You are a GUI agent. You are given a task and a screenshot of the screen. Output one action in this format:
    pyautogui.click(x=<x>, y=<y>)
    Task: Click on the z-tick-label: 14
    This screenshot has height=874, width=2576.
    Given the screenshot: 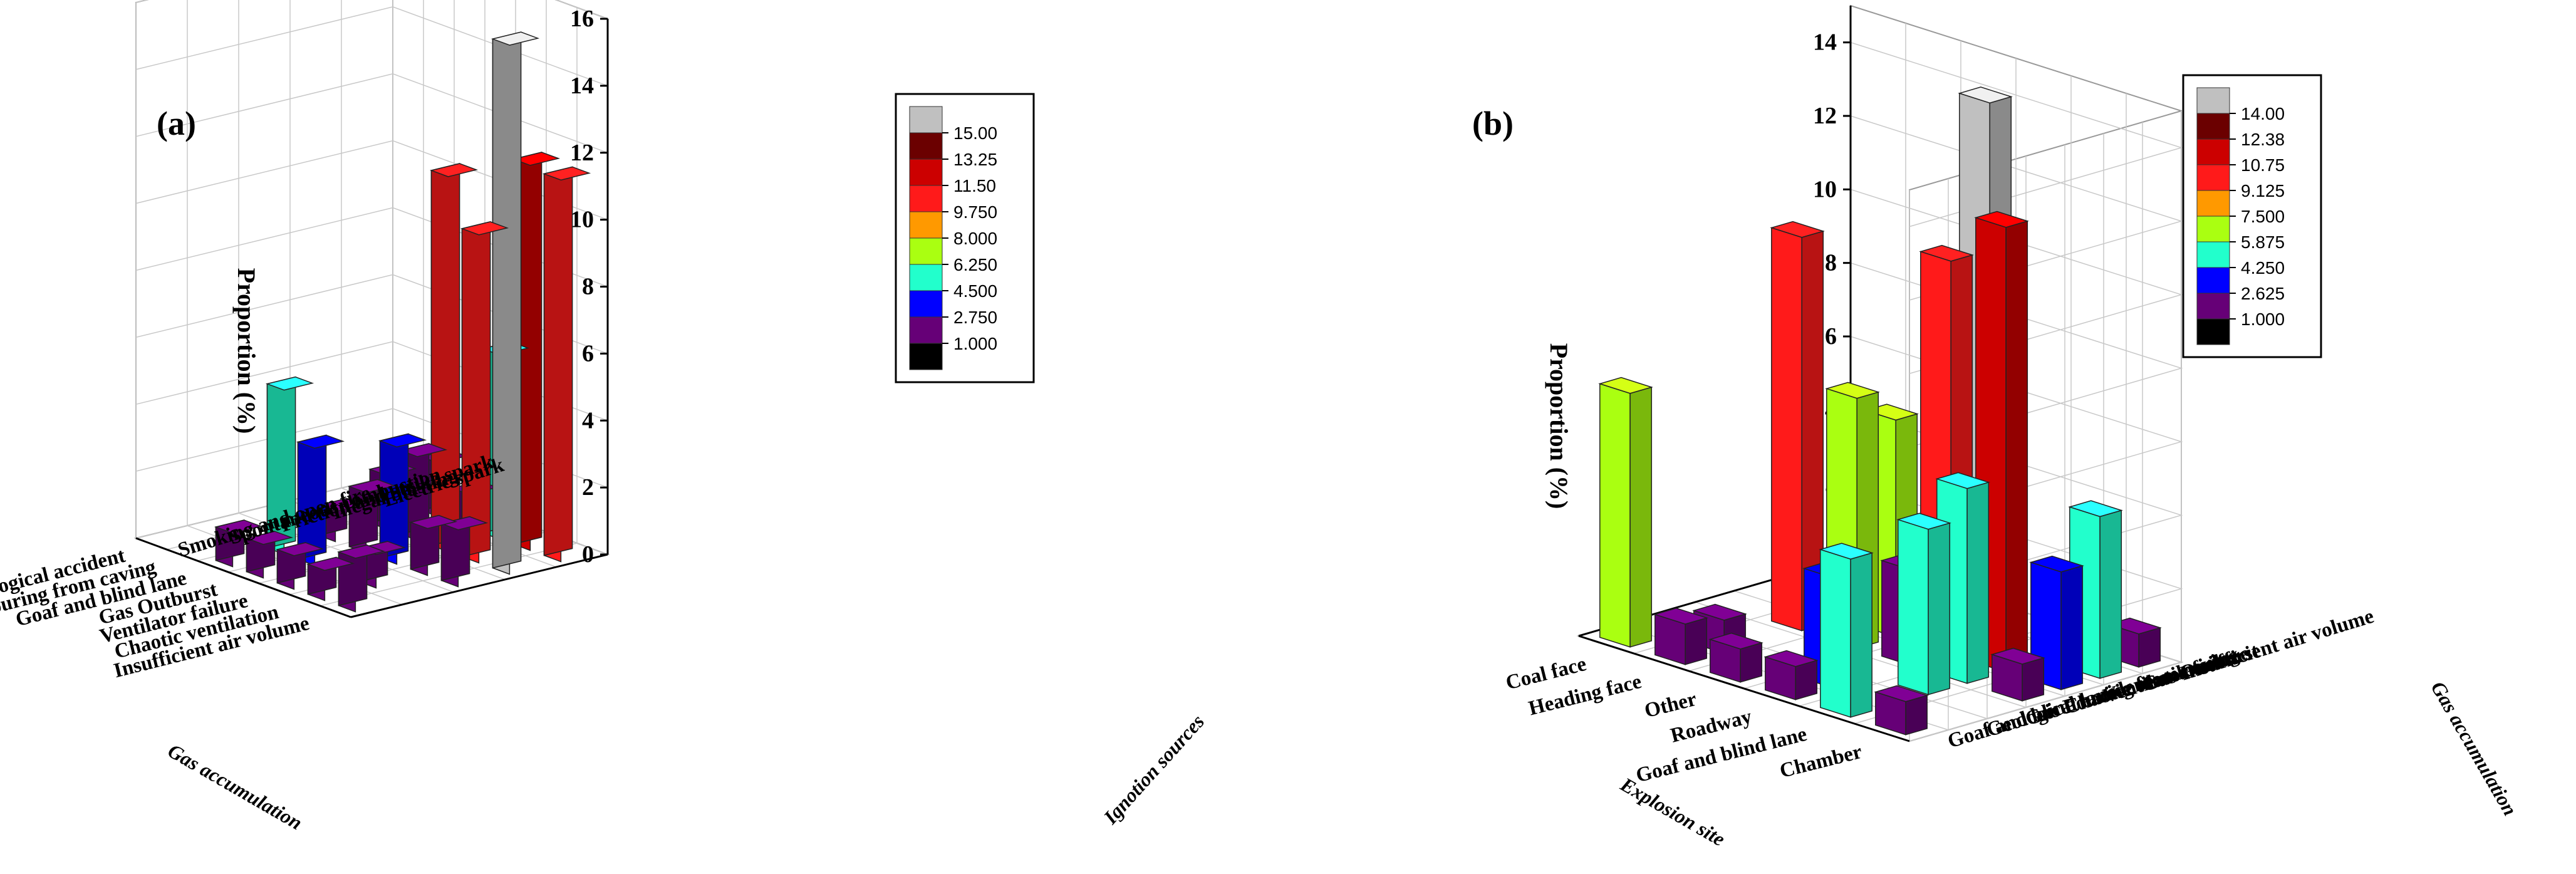 What is the action you would take?
    pyautogui.click(x=1825, y=42)
    